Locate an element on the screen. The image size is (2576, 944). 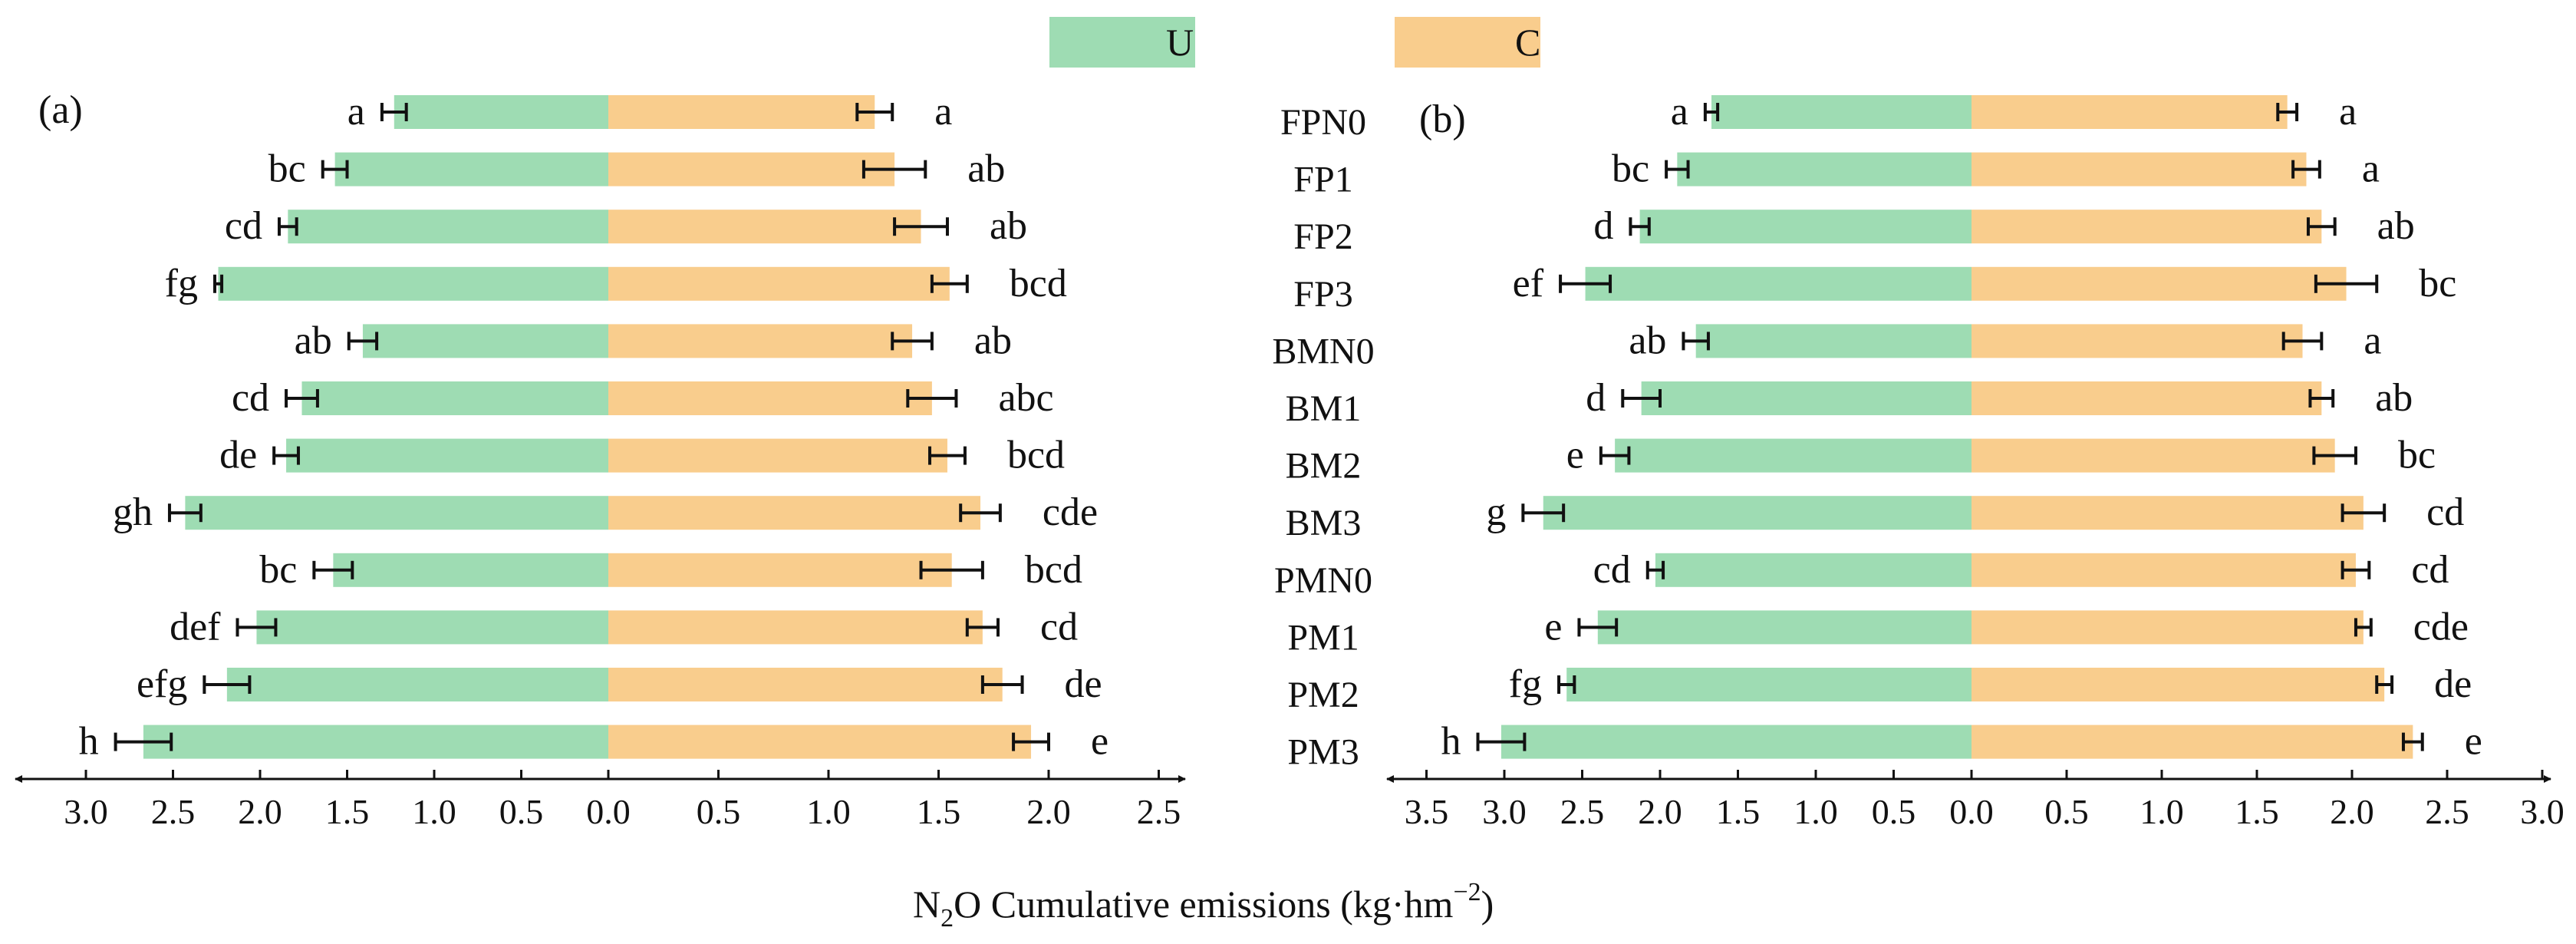
x-axis-title: N2O Cumulative emissions (kg·hm−2) is located at coordinates (1203, 905).